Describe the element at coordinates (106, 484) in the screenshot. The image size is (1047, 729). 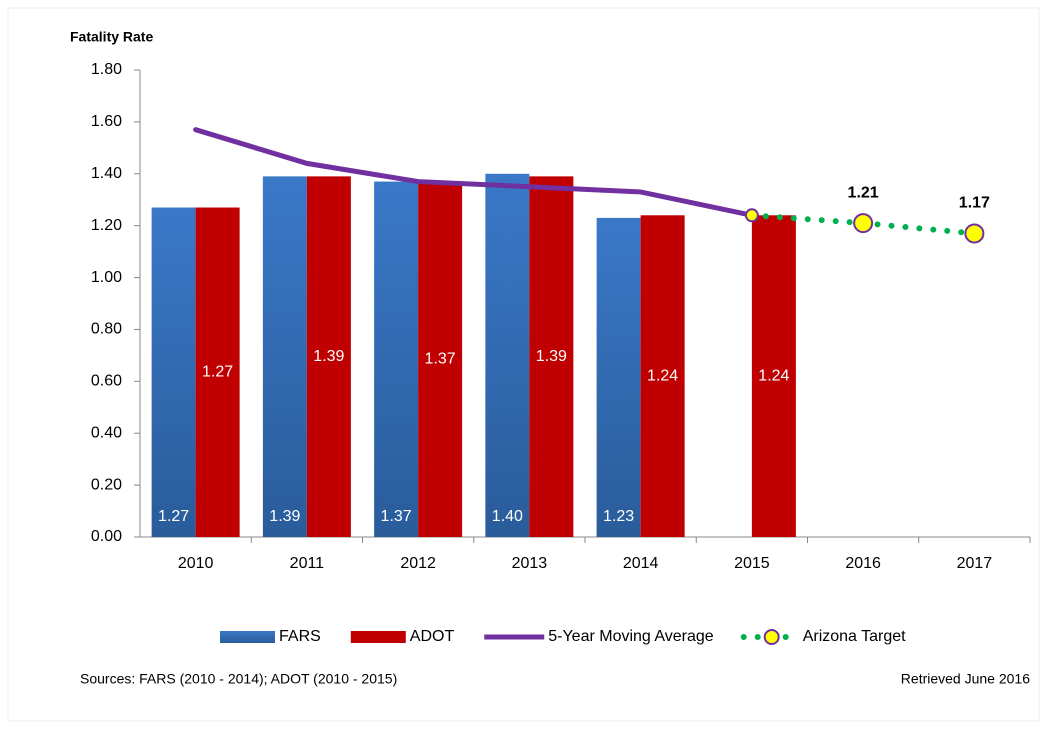
I see `y-tick-label: 0.20` at that location.